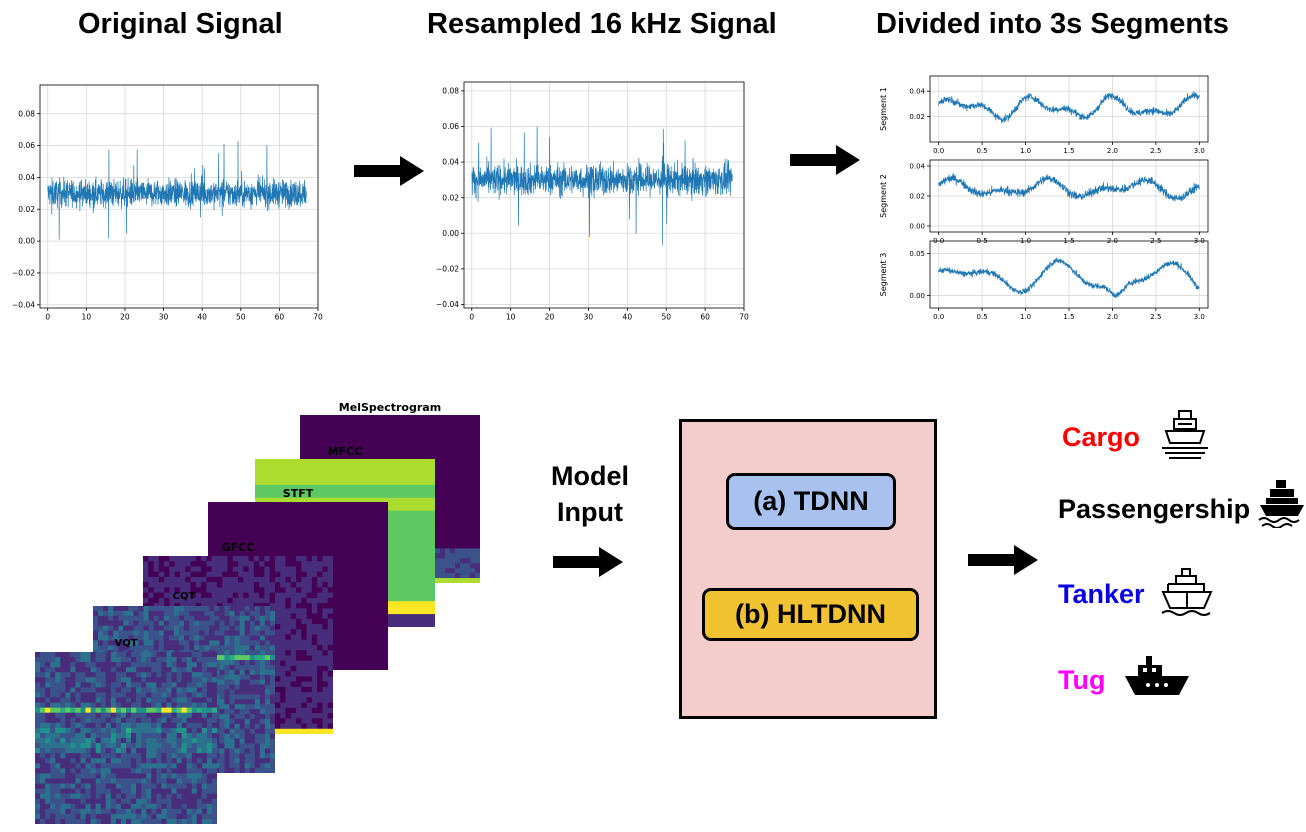 The height and width of the screenshot is (832, 1306). I want to click on passenger-ship-icon, so click(1281, 504).